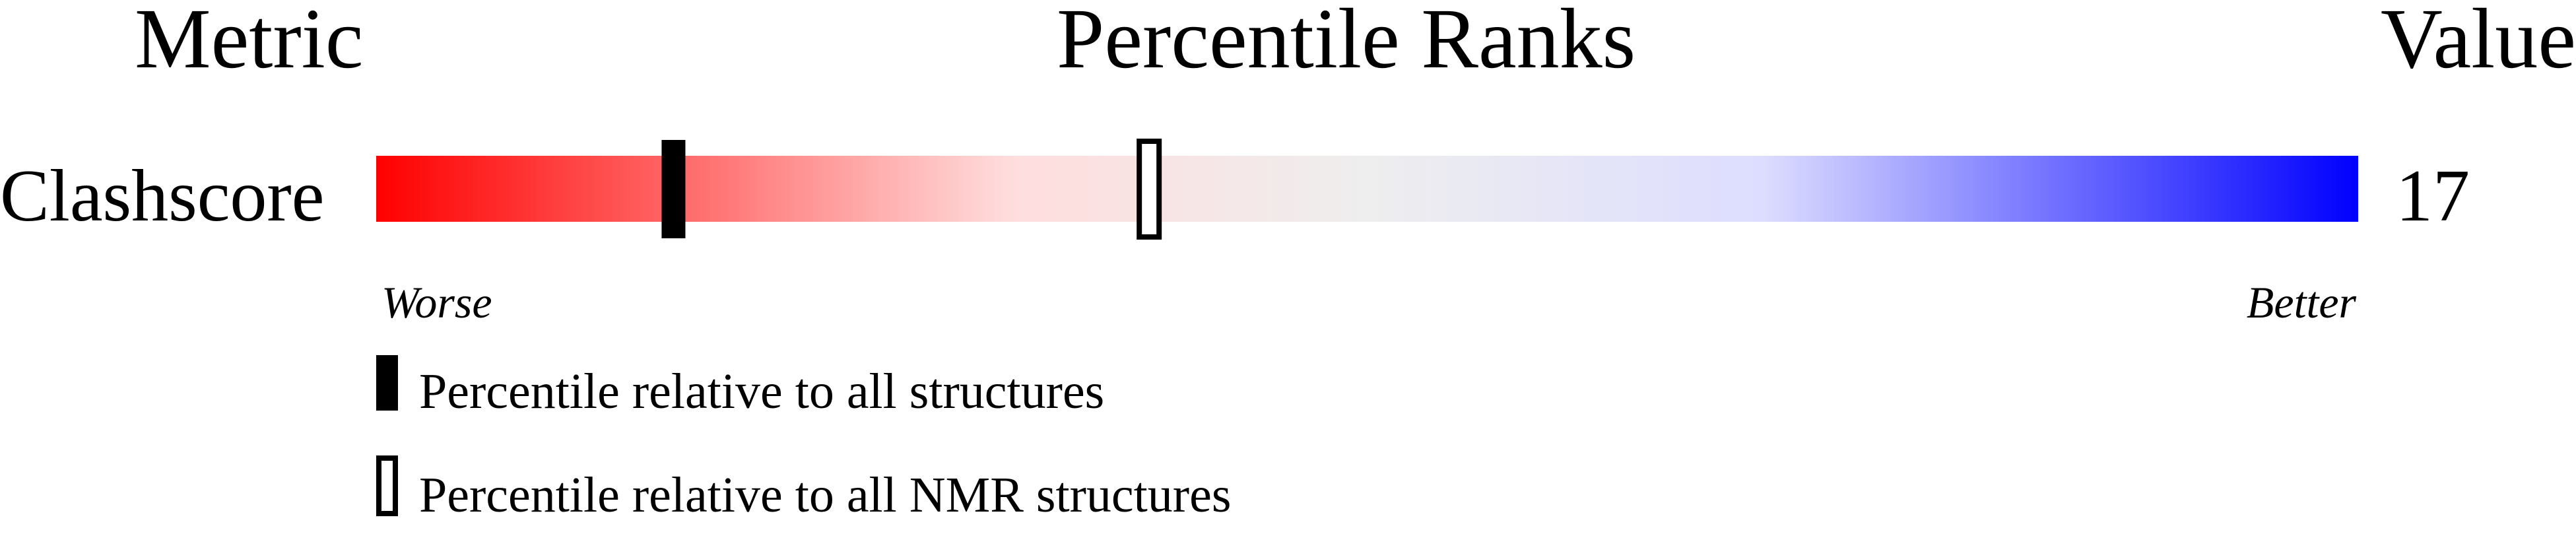 Image resolution: width=2576 pixels, height=536 pixels. What do you see at coordinates (387, 383) in the screenshot?
I see `legend-filled-marker-icon` at bounding box center [387, 383].